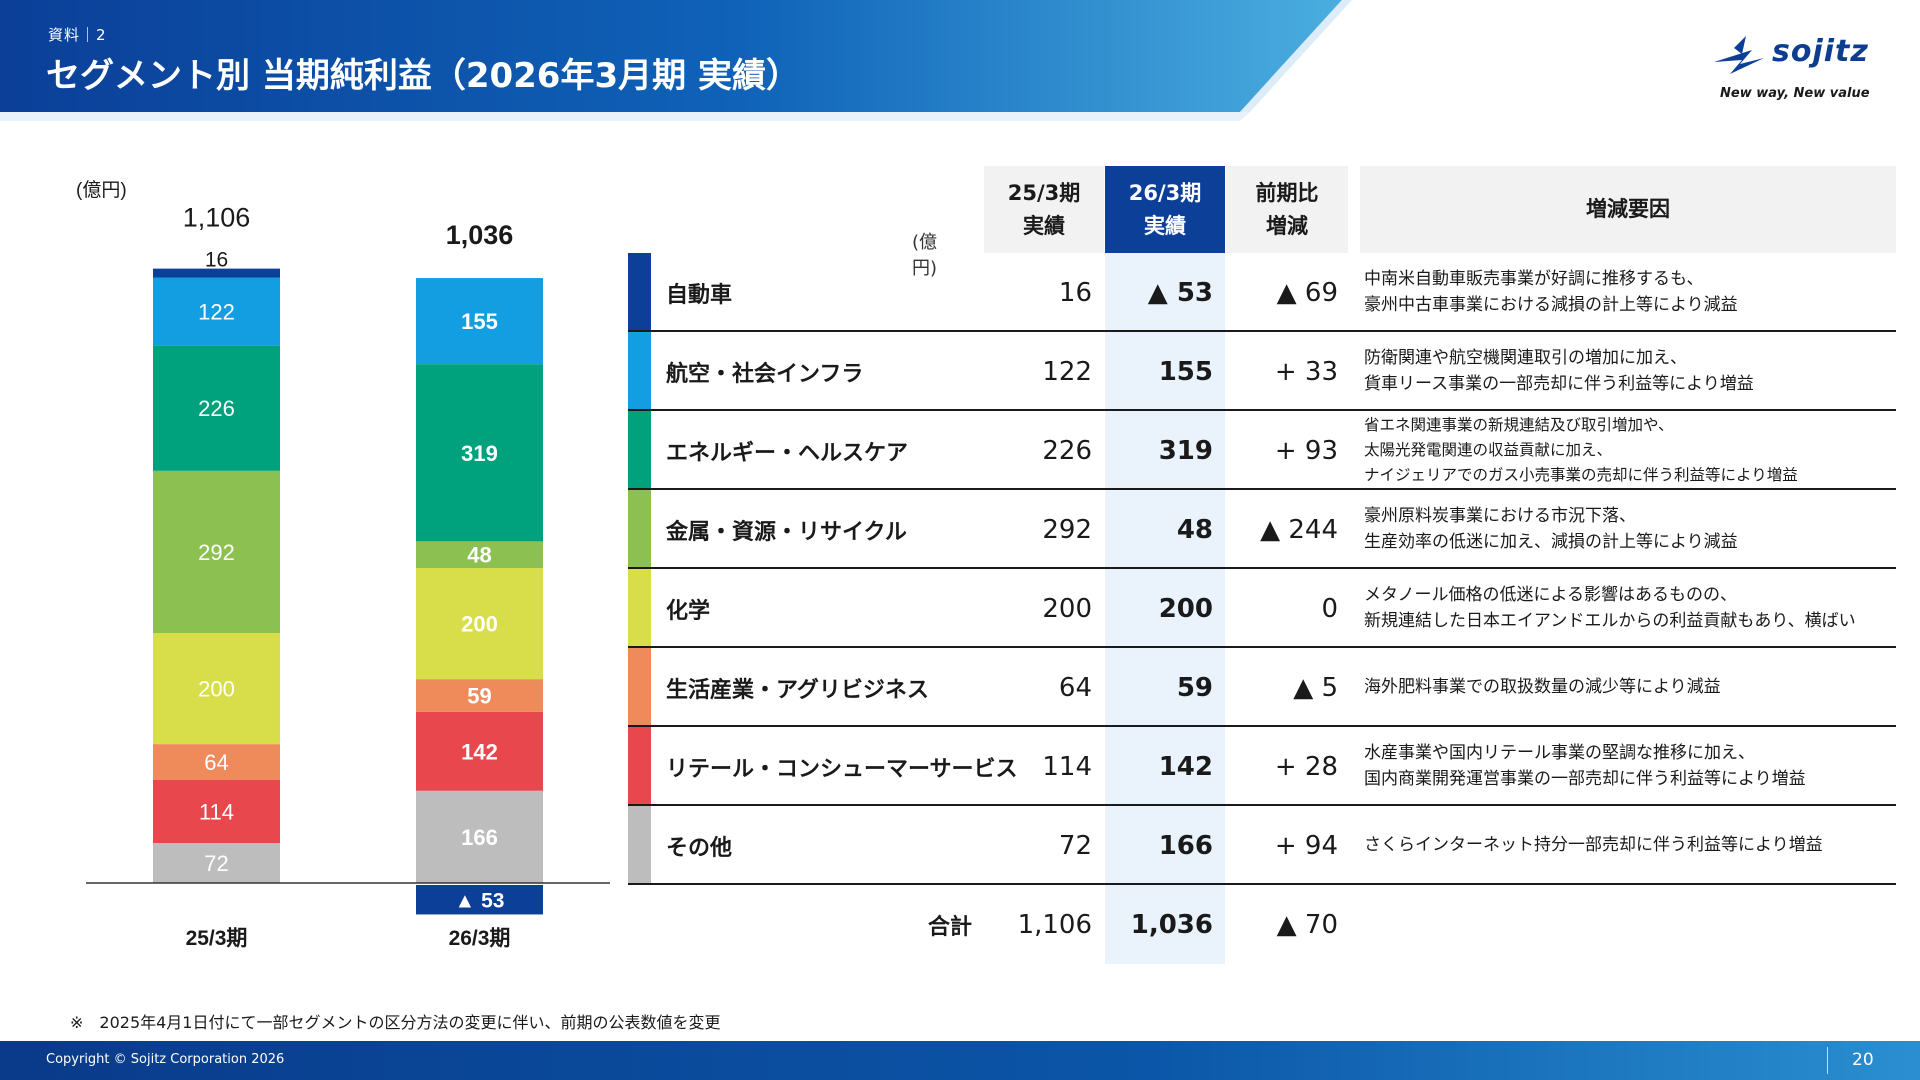 This screenshot has width=1920, height=1080. I want to click on category-label: 26/3期, so click(480, 938).